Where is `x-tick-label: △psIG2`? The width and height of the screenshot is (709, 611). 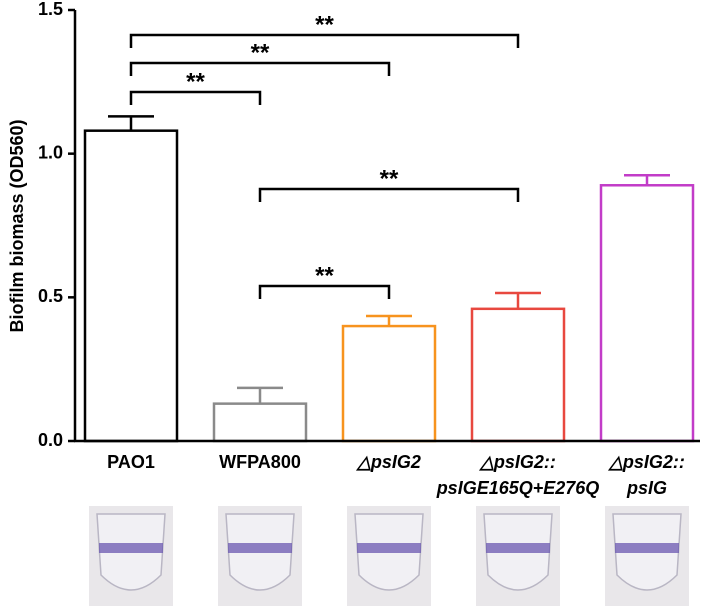
x-tick-label: △psIG2 is located at coordinates (388, 462).